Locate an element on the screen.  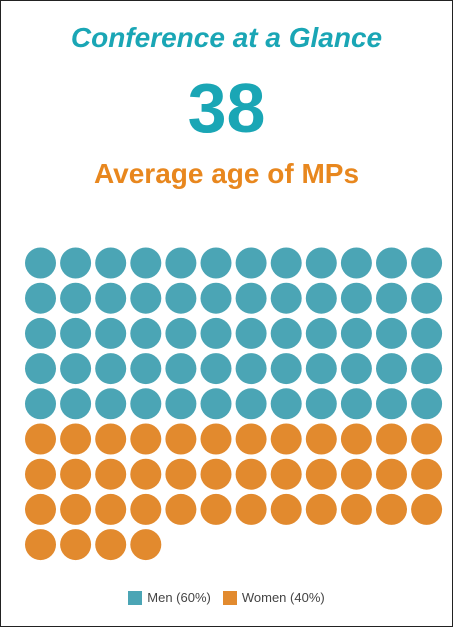
legend-label-women: Women (40%) is located at coordinates (283, 597).